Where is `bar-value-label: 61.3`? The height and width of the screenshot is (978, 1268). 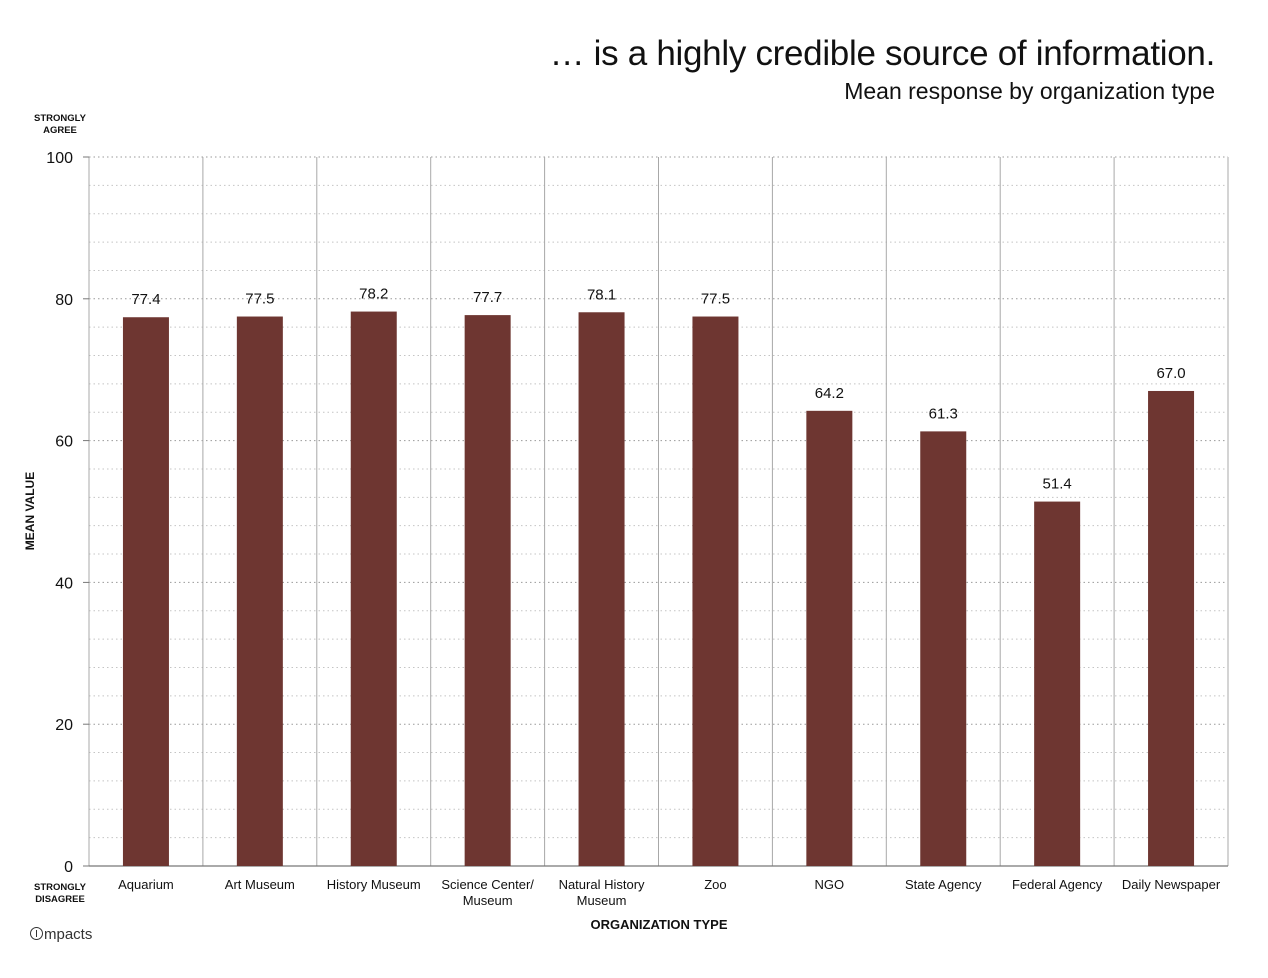
bar-value-label: 61.3 is located at coordinates (943, 413).